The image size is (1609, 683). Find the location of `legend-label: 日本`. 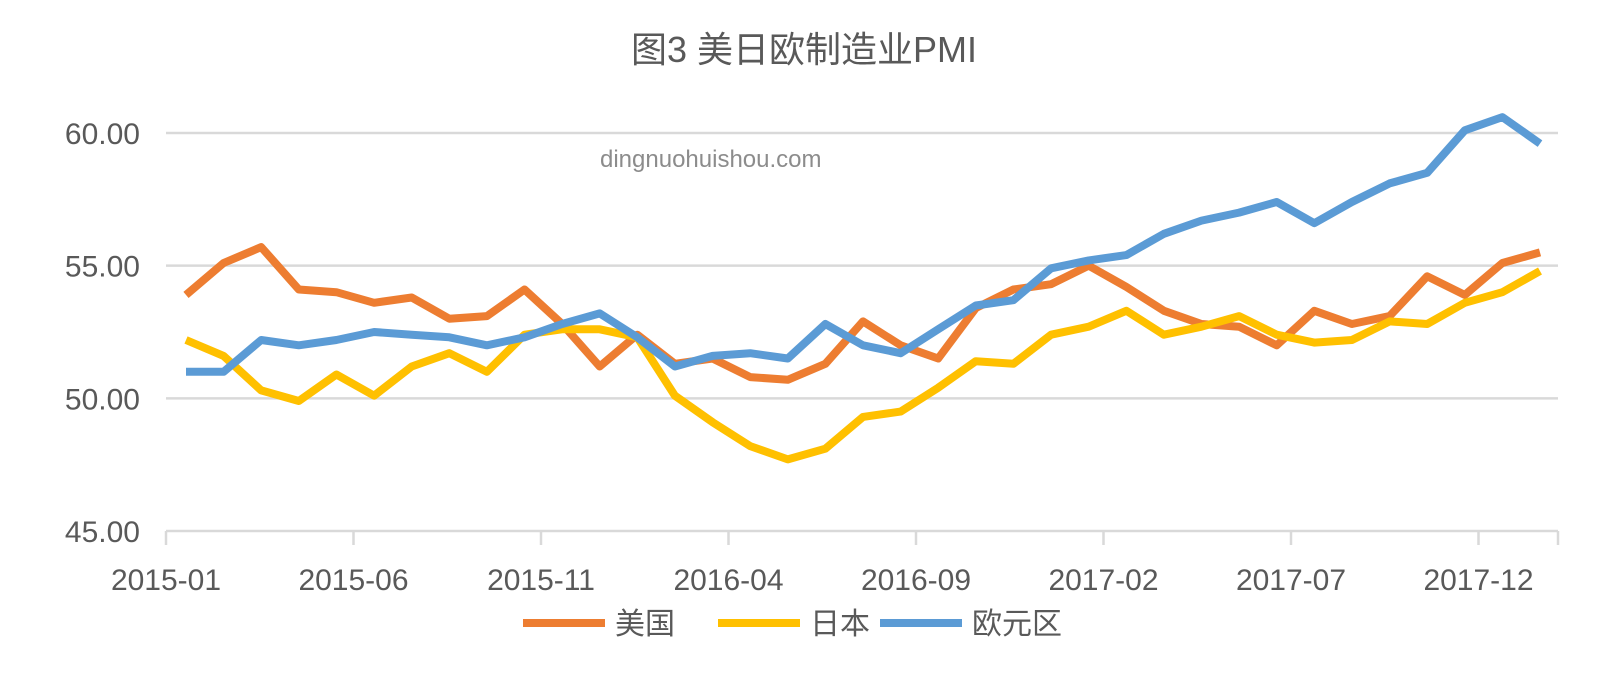

legend-label: 日本 is located at coordinates (840, 624).